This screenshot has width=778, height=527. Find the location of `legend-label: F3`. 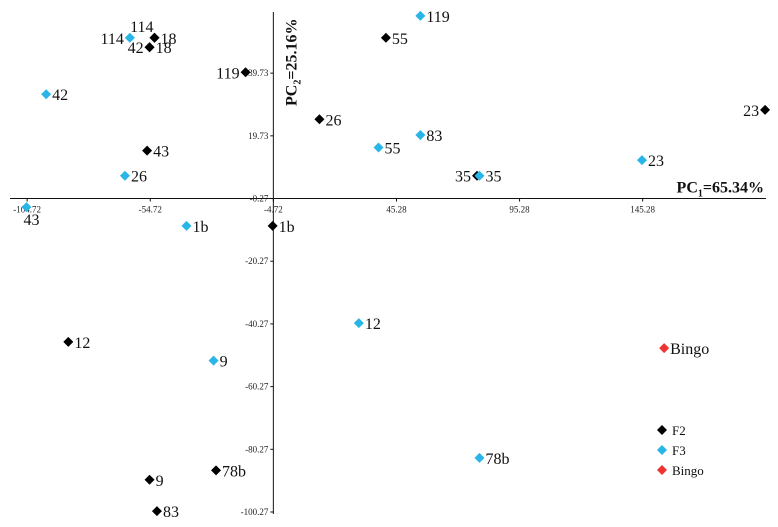

legend-label: F3 is located at coordinates (679, 450).